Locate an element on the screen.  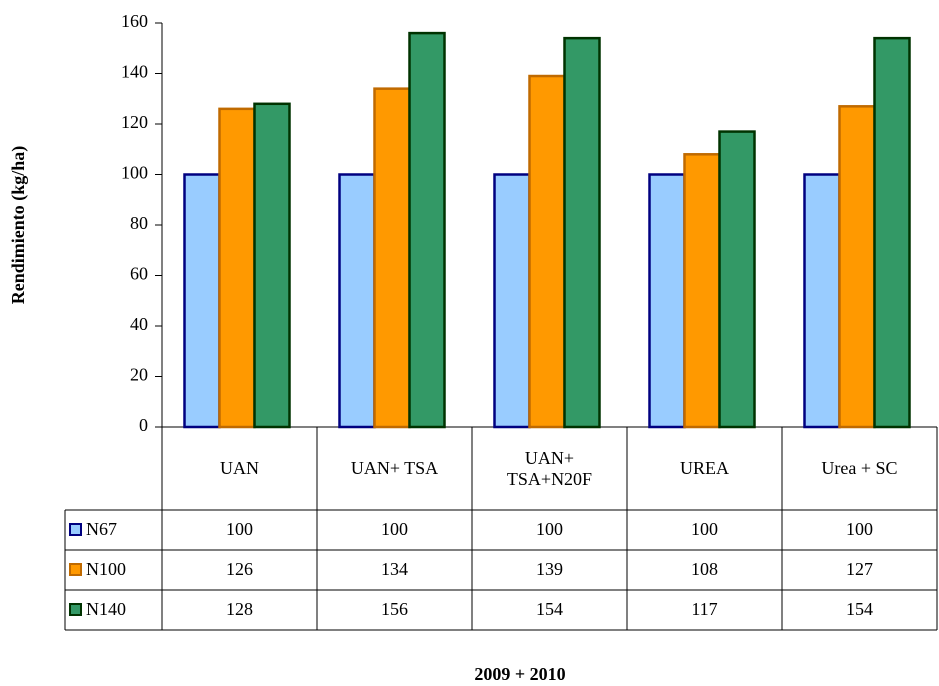
x-tick-label: Urea + SC is located at coordinates (859, 468).